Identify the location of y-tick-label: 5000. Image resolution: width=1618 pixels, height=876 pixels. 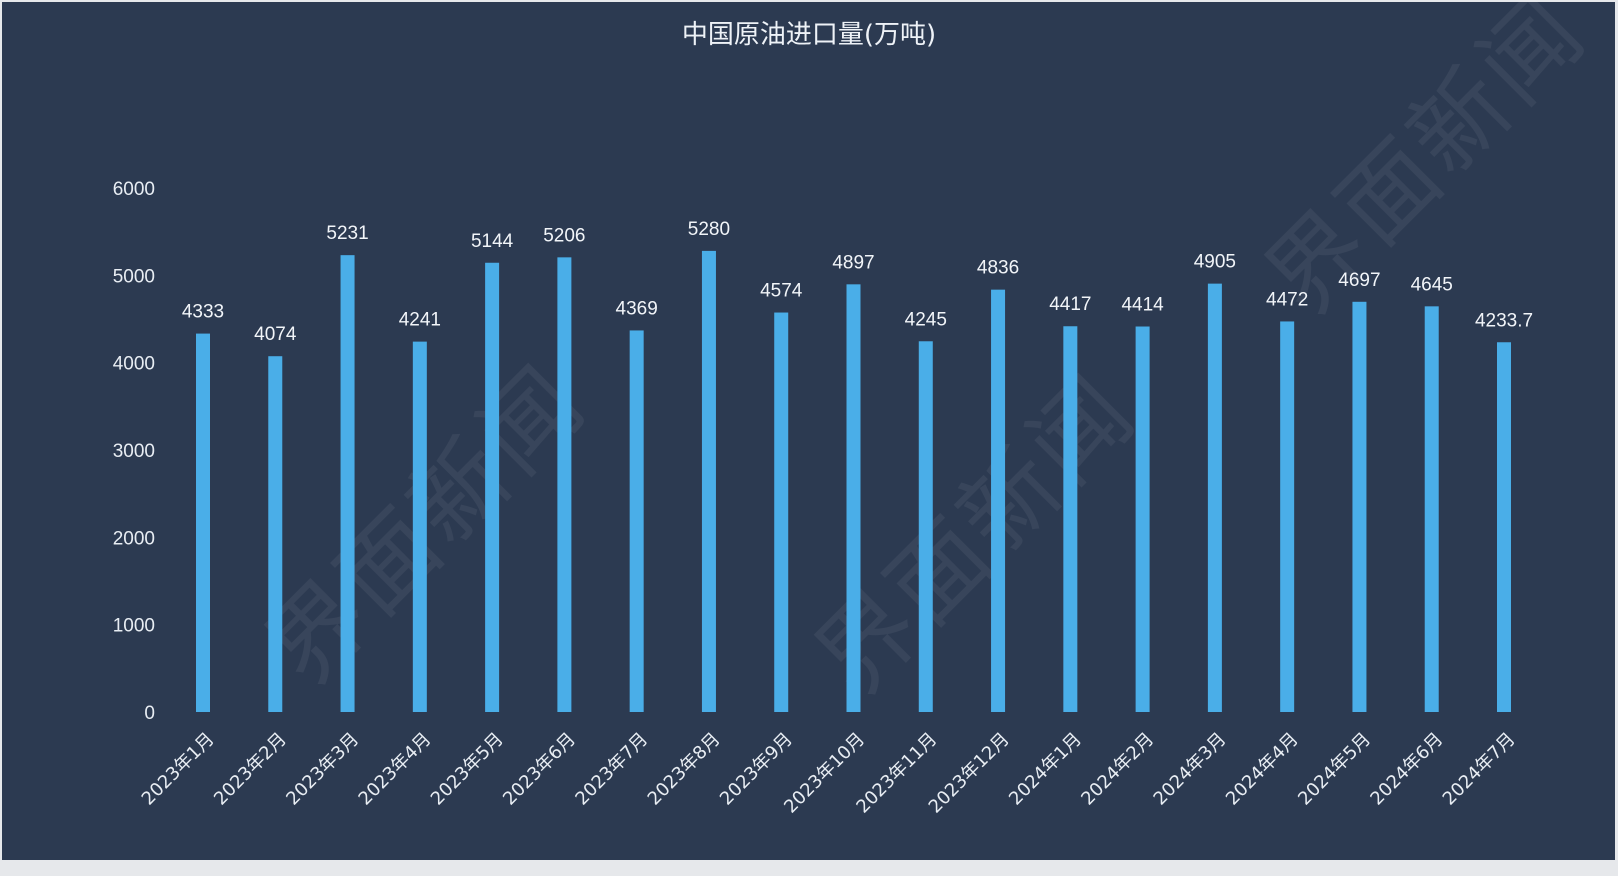
(134, 276).